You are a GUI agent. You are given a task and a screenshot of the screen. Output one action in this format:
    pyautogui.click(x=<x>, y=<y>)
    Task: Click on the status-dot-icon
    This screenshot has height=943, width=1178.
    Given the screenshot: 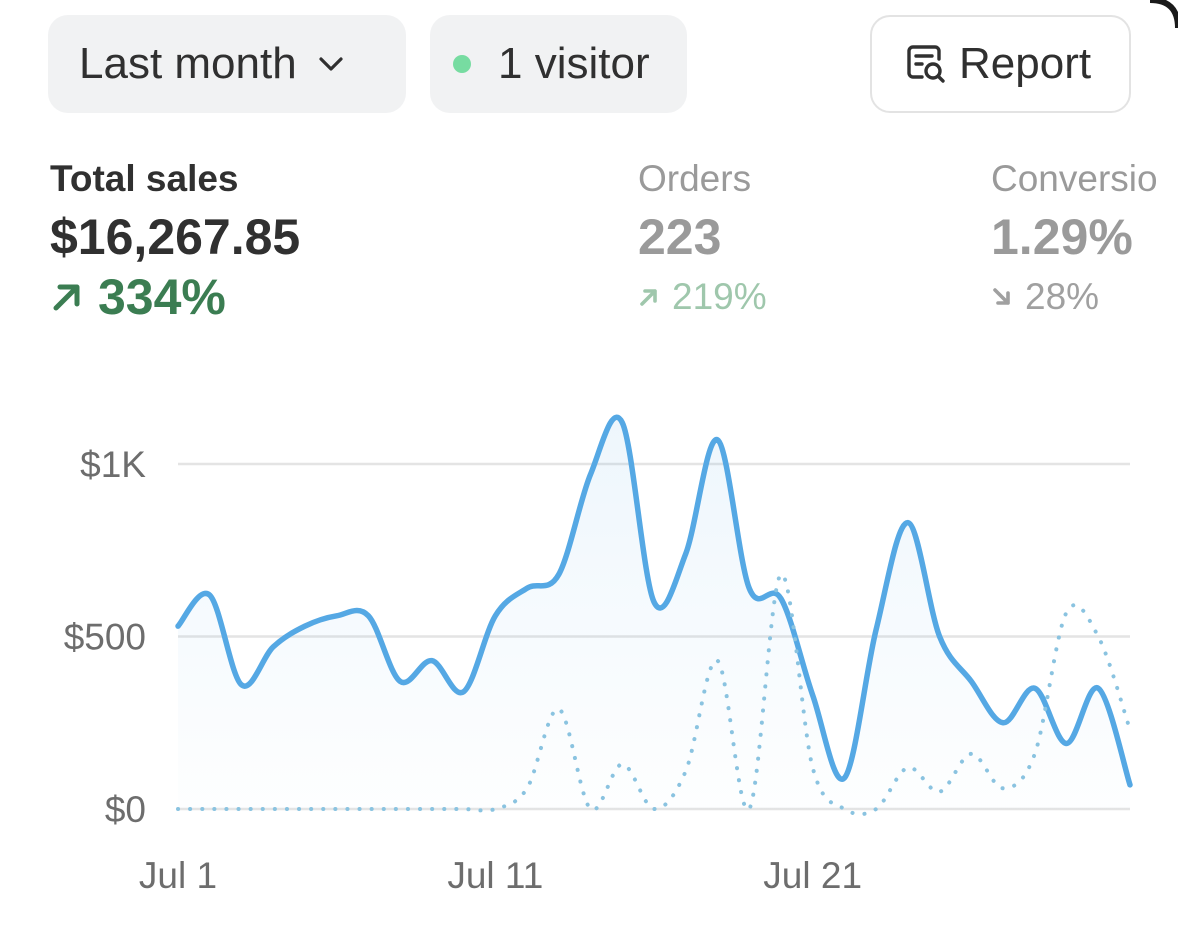 What is the action you would take?
    pyautogui.click(x=462, y=64)
    